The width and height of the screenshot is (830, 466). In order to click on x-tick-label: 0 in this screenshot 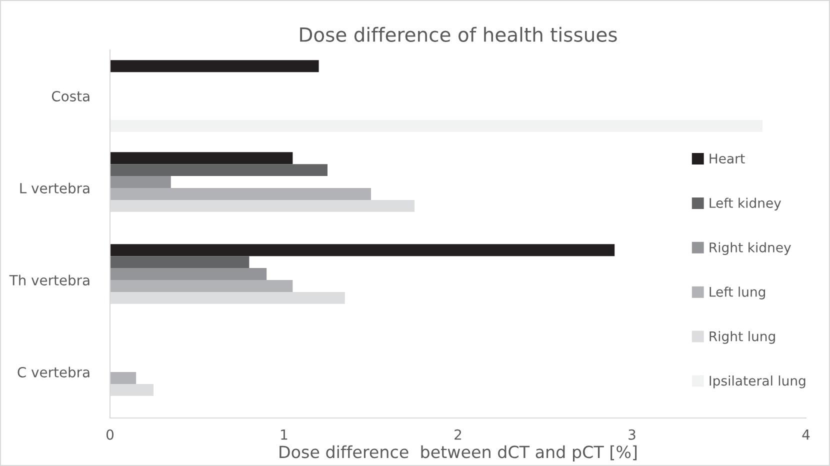, I will do `click(110, 434)`.